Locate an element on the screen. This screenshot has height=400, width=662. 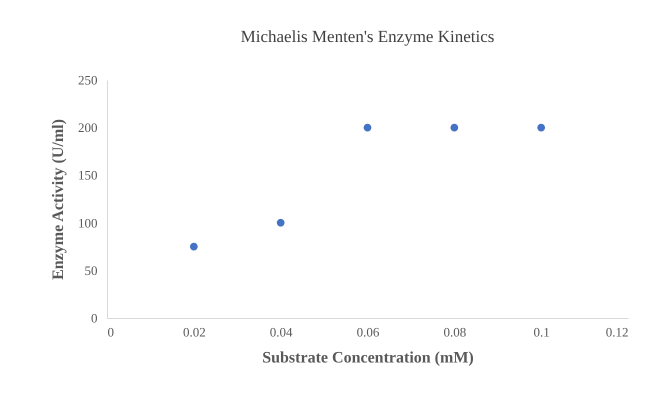
chart-title: Michaelis Menten's Enzyme Kinetics is located at coordinates (367, 36).